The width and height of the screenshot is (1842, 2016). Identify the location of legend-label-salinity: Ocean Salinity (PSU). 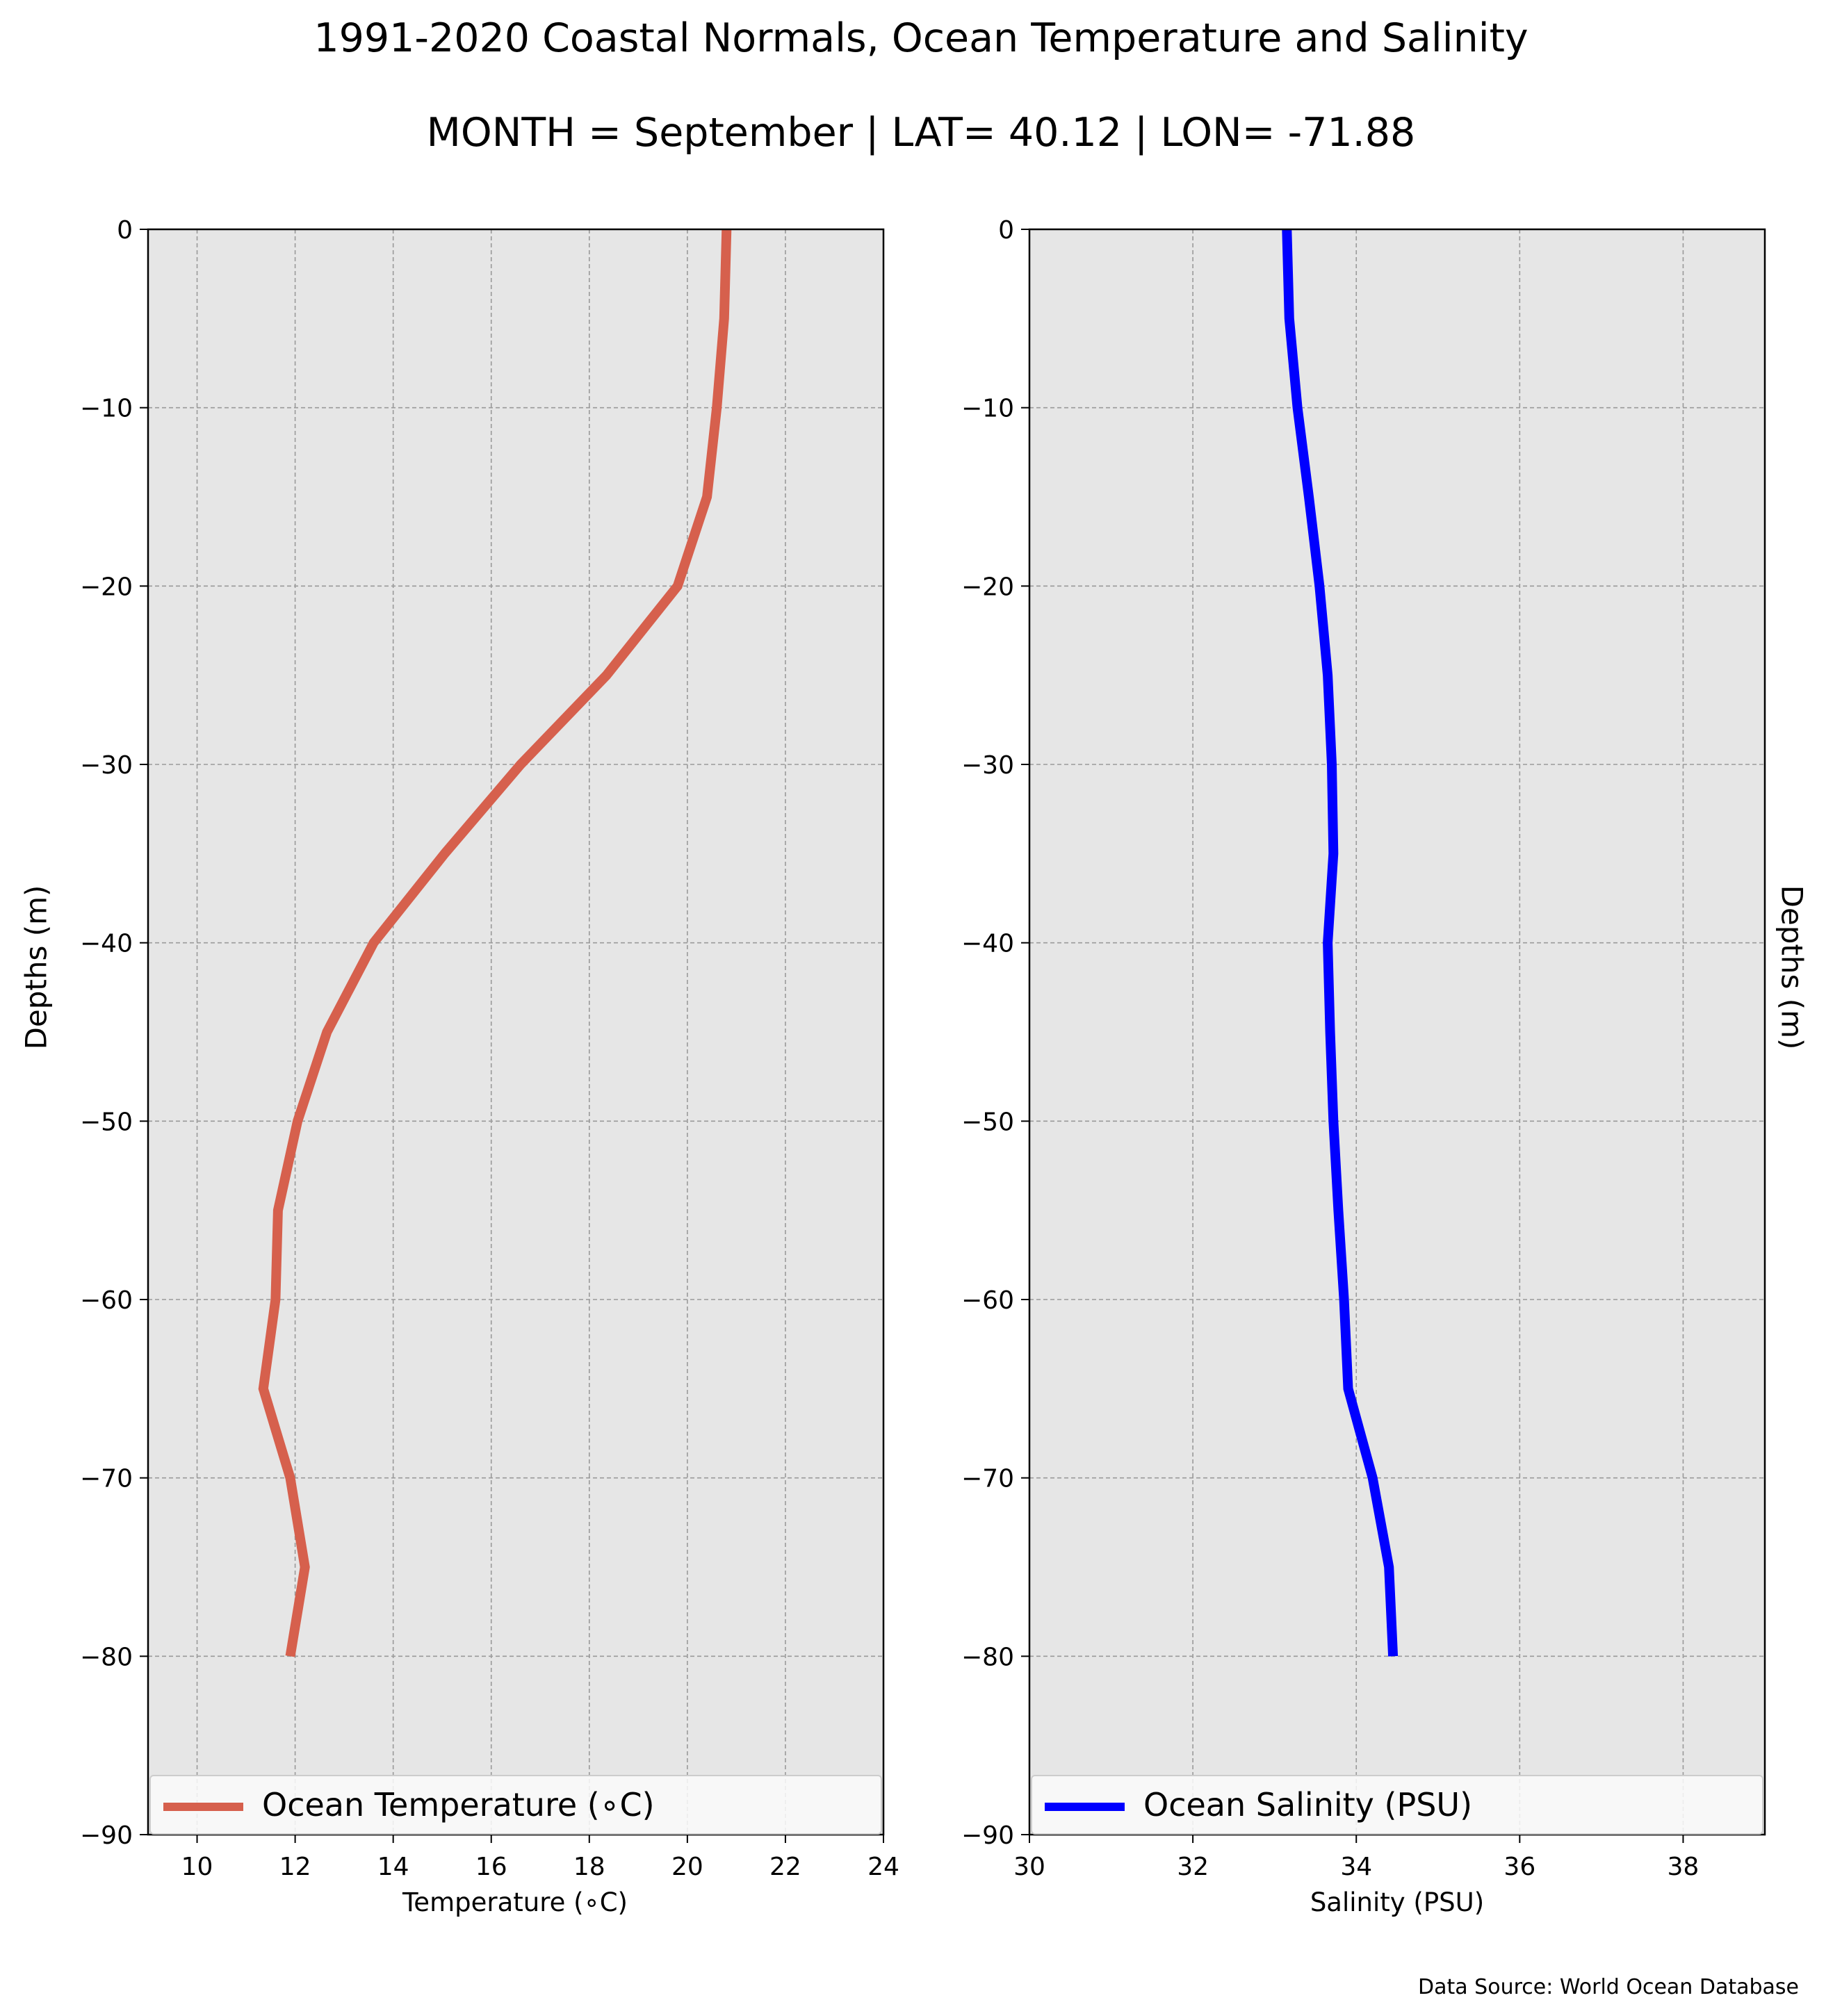
(1308, 1805).